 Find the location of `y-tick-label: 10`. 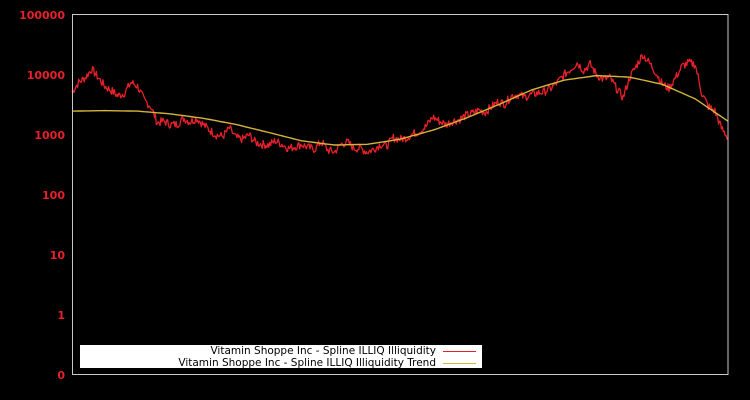

y-tick-label: 10 is located at coordinates (58, 255).